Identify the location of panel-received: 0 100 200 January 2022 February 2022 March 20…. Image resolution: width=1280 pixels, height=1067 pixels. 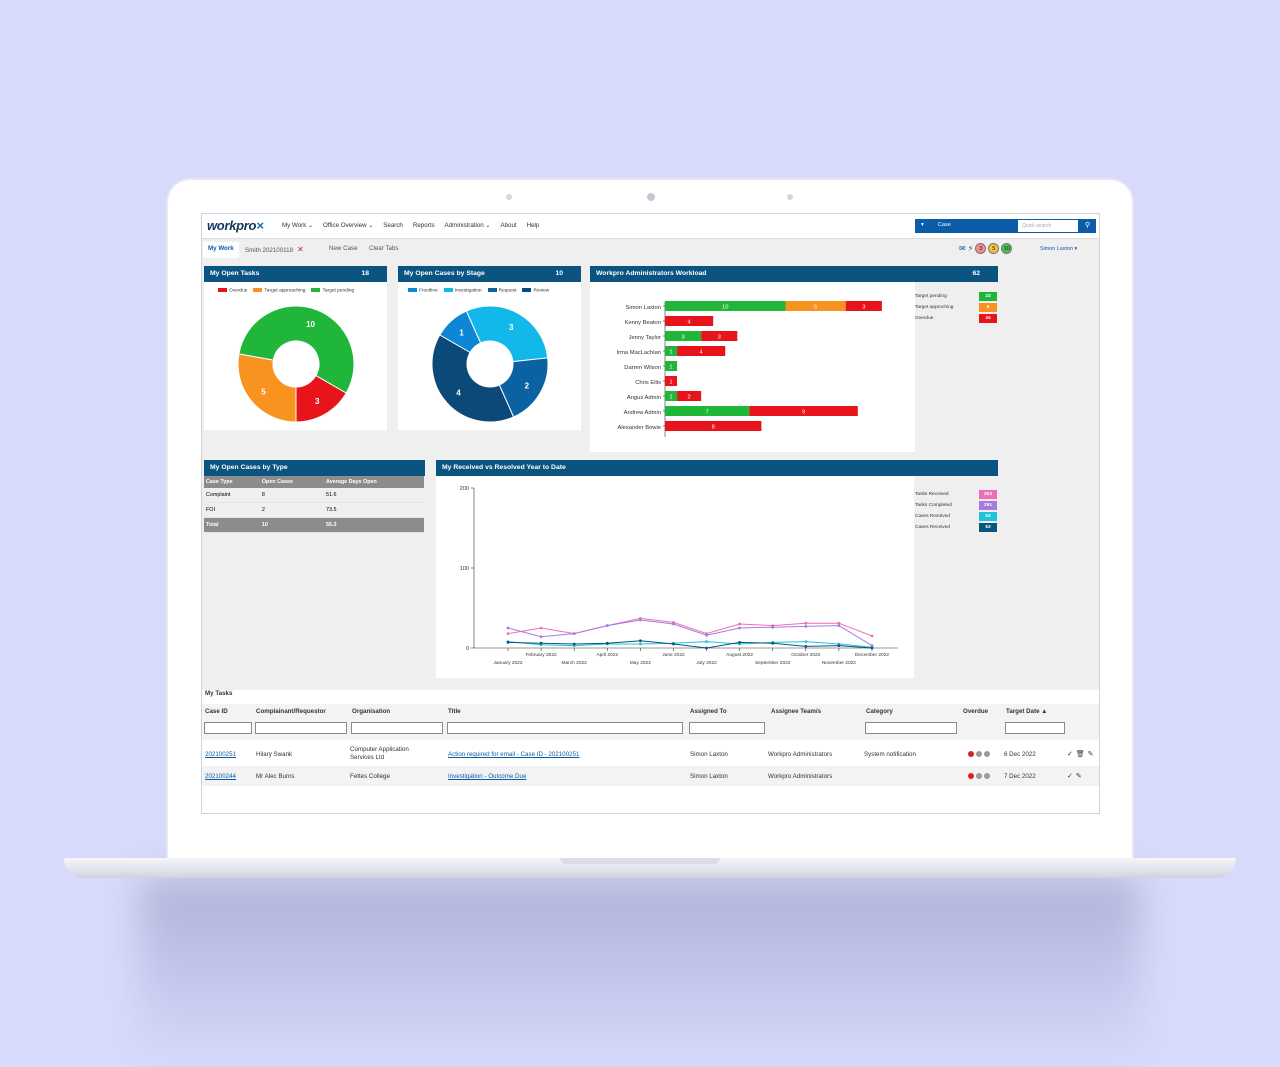
(675, 569).